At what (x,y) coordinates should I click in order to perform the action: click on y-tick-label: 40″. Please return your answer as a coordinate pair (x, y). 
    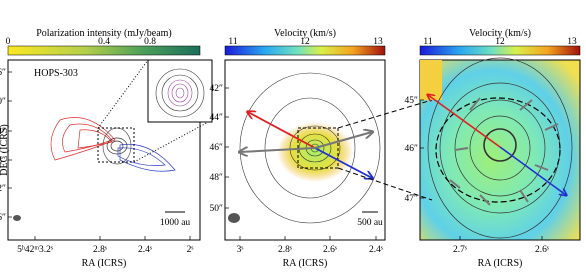
    Looking at the image, I should click on (3, 102).